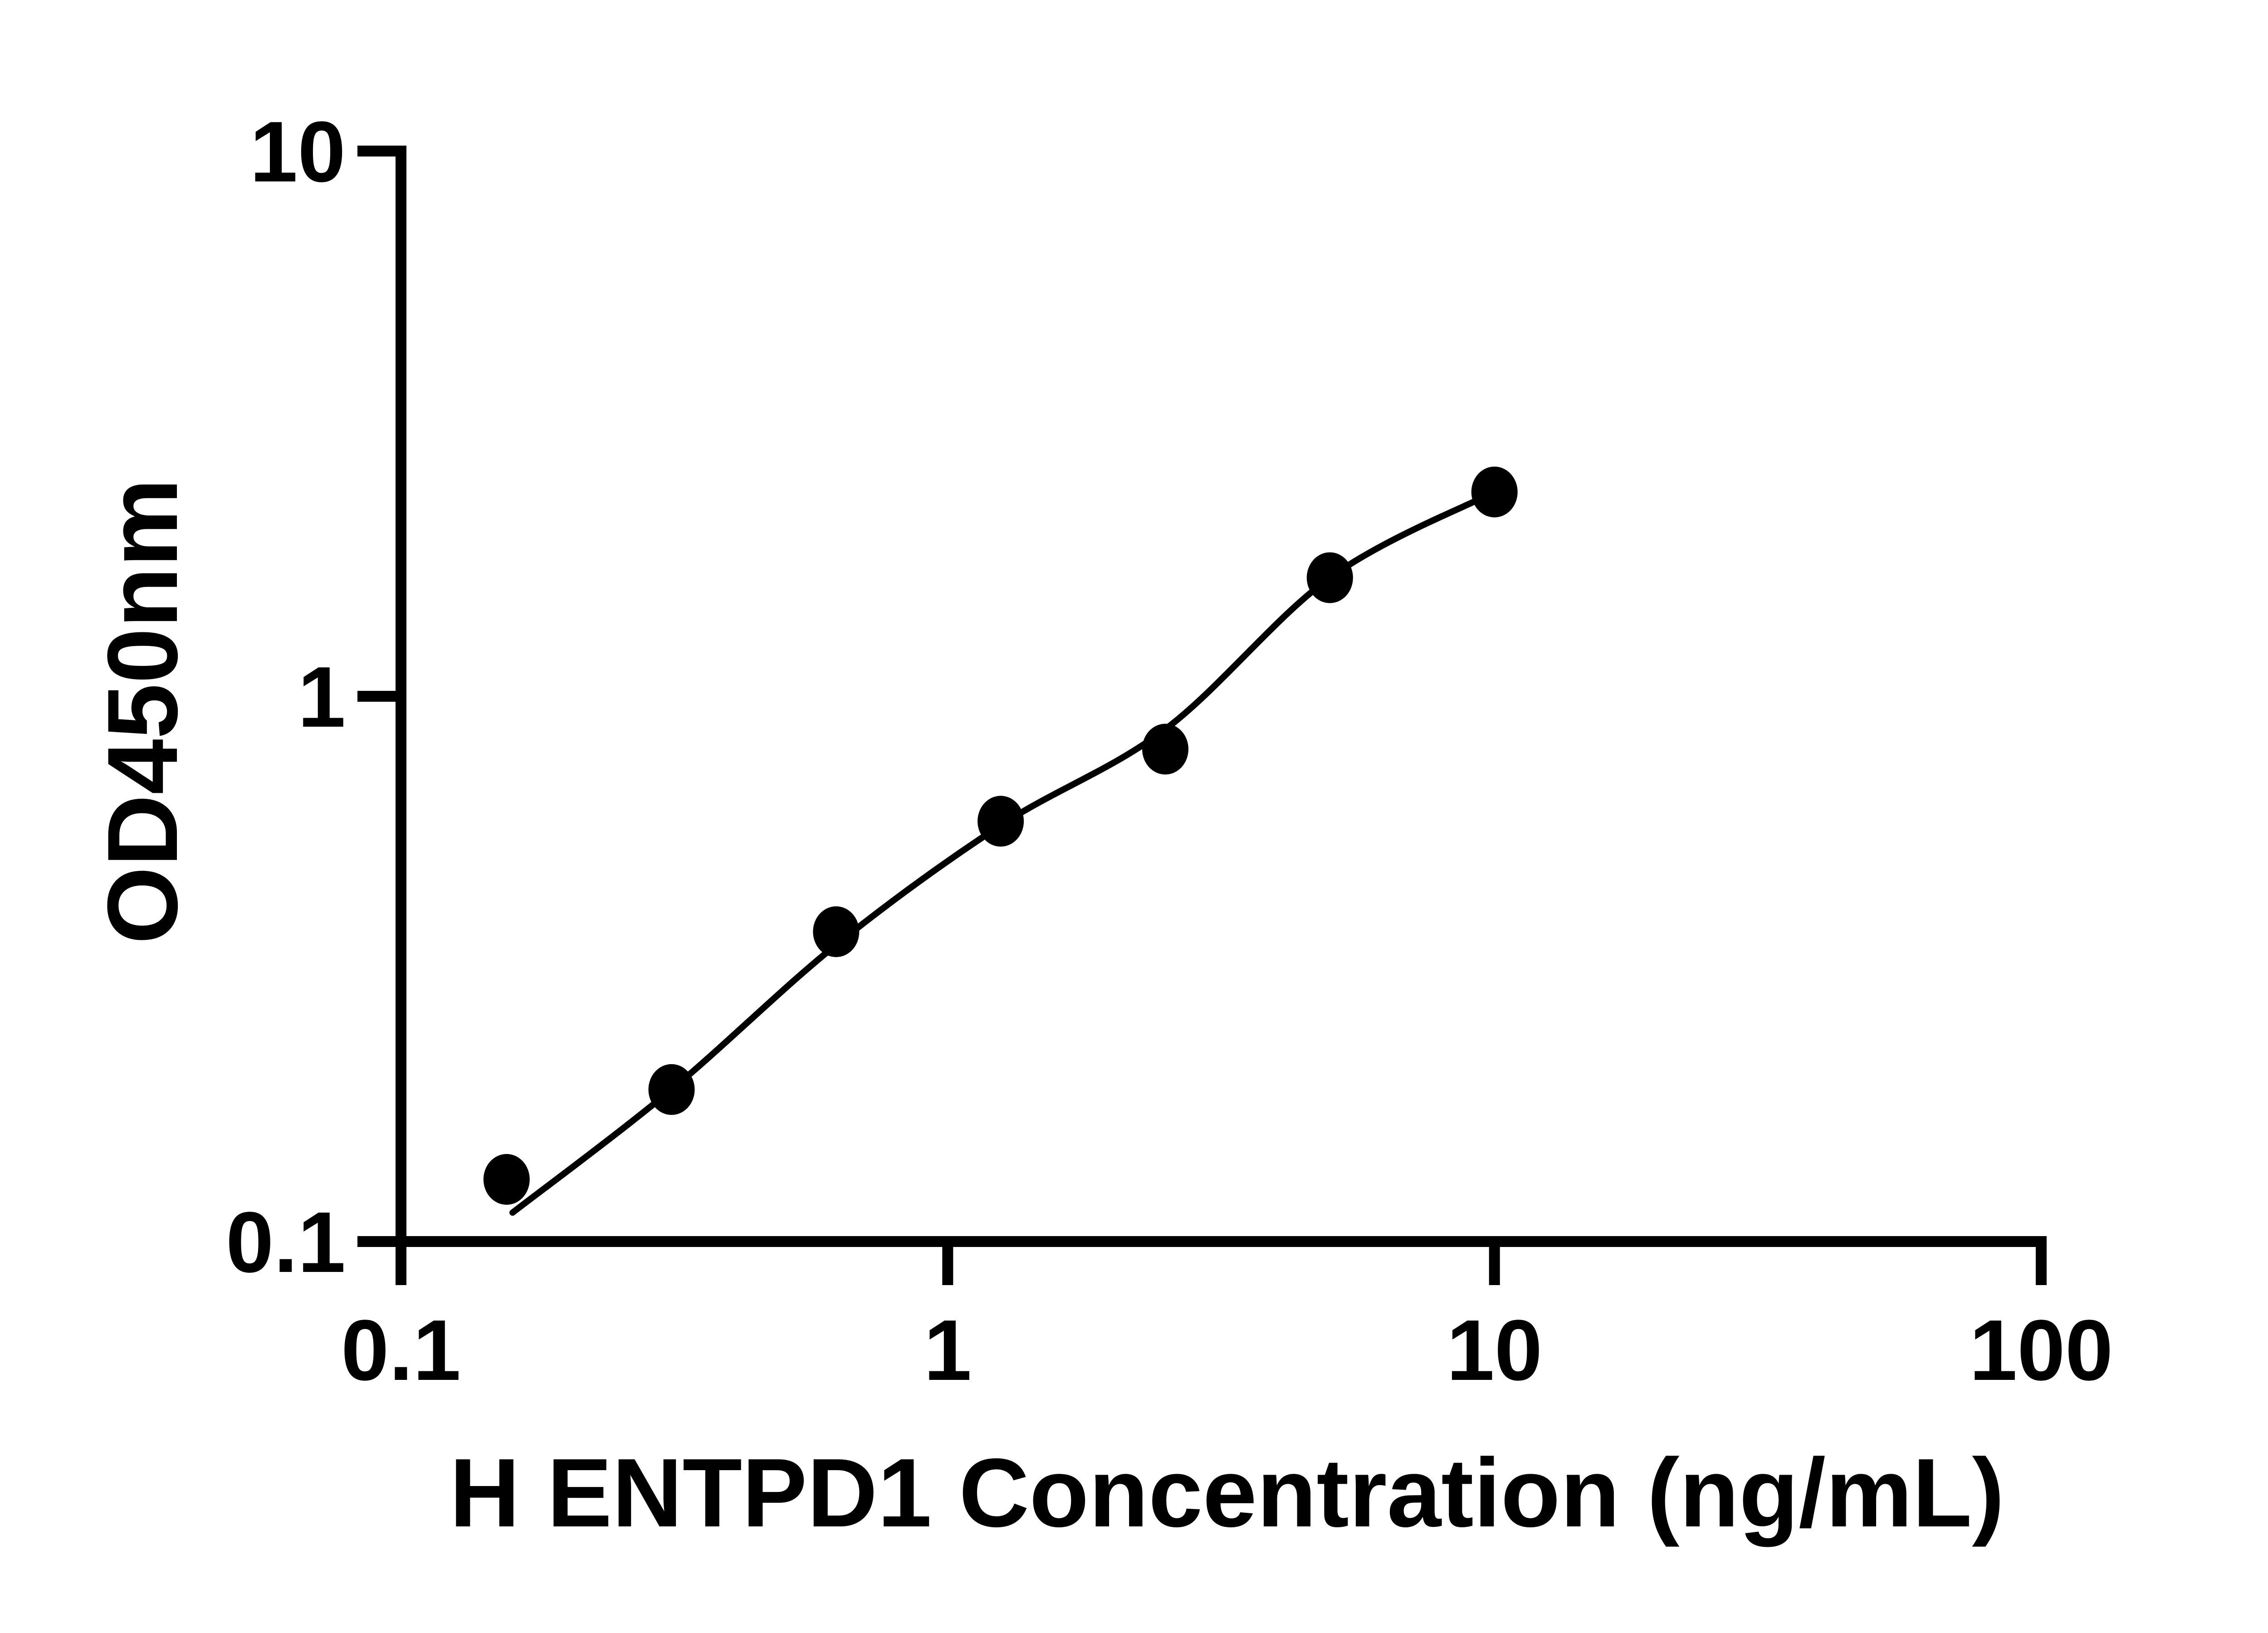  Describe the element at coordinates (837, 931) in the screenshot. I see `data-point-0.625` at that location.